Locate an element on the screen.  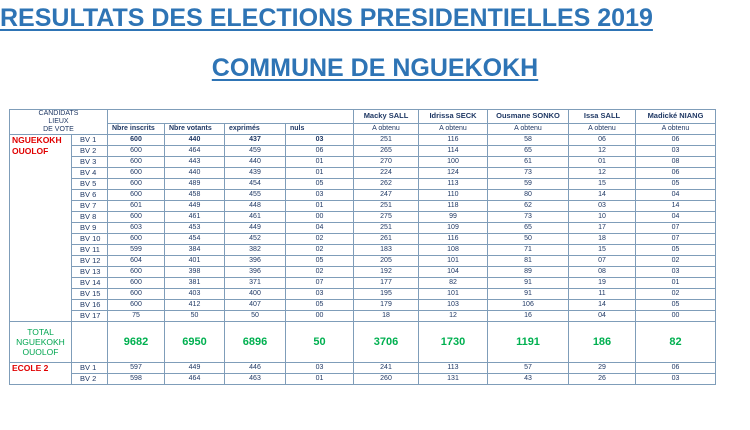
cell-exprimes: 454 is located at coordinates (255, 184).